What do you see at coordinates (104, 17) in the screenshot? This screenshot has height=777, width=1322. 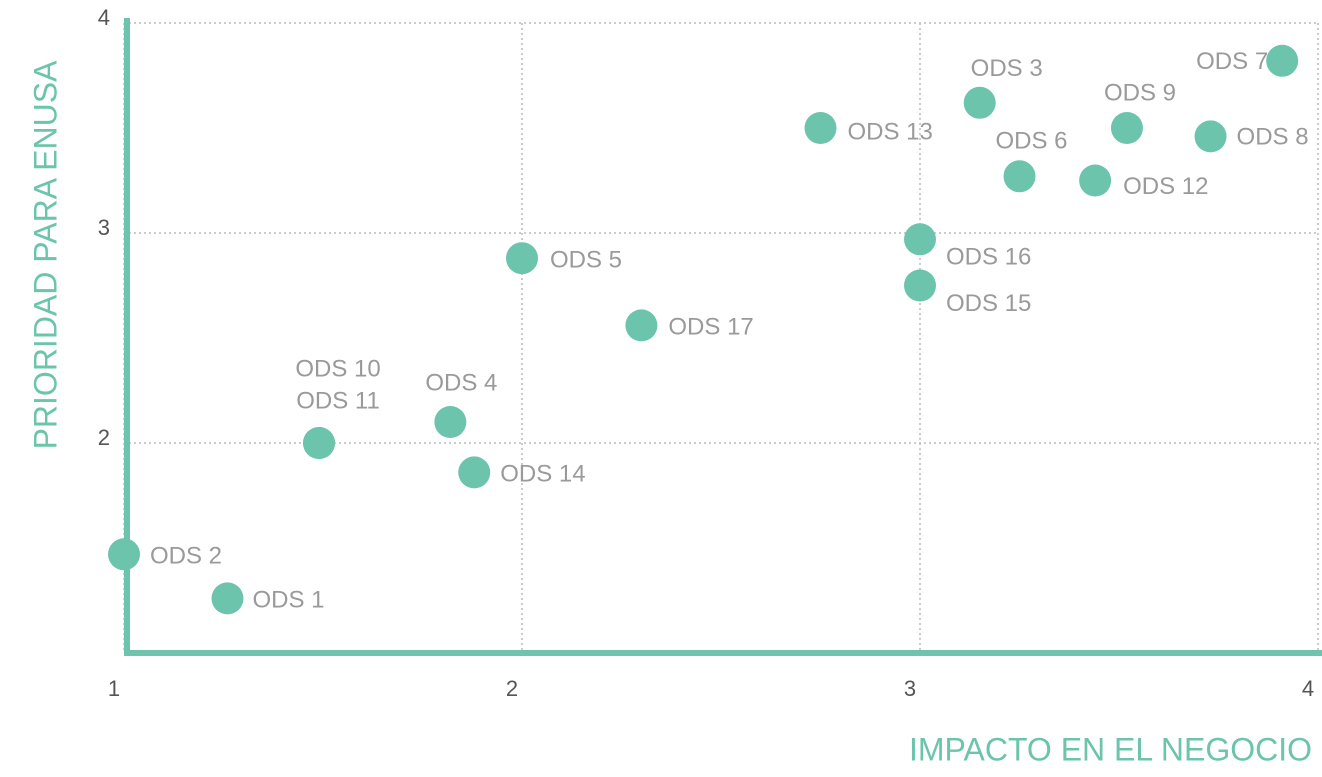 I see `y-tick-label: 4` at bounding box center [104, 17].